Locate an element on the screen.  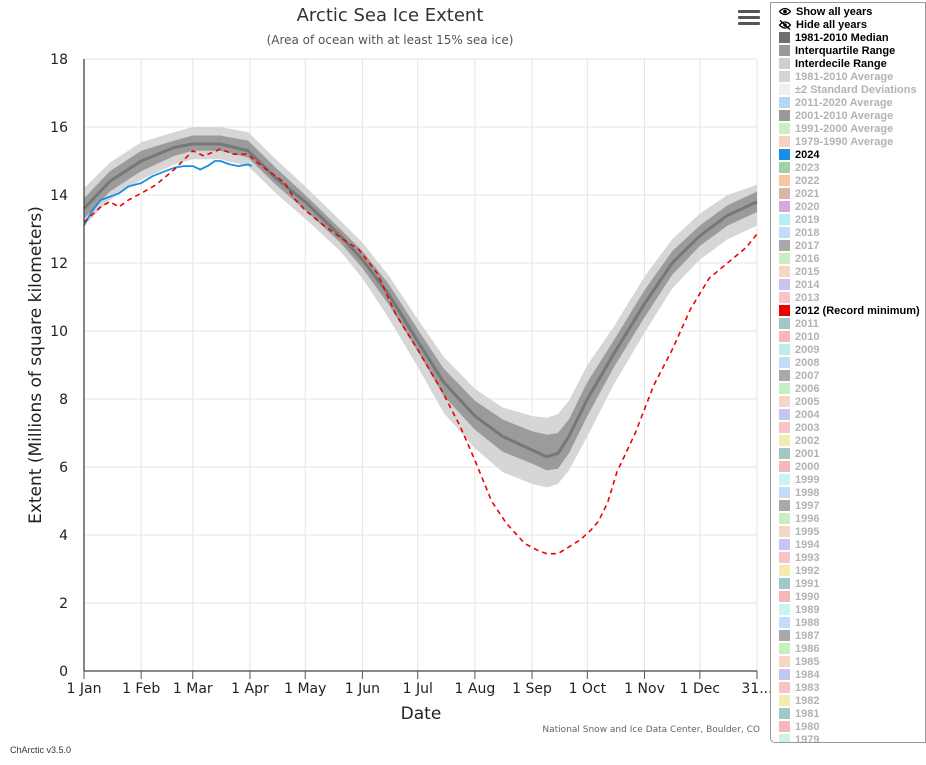
legend-item: 2023 is located at coordinates (852, 167).